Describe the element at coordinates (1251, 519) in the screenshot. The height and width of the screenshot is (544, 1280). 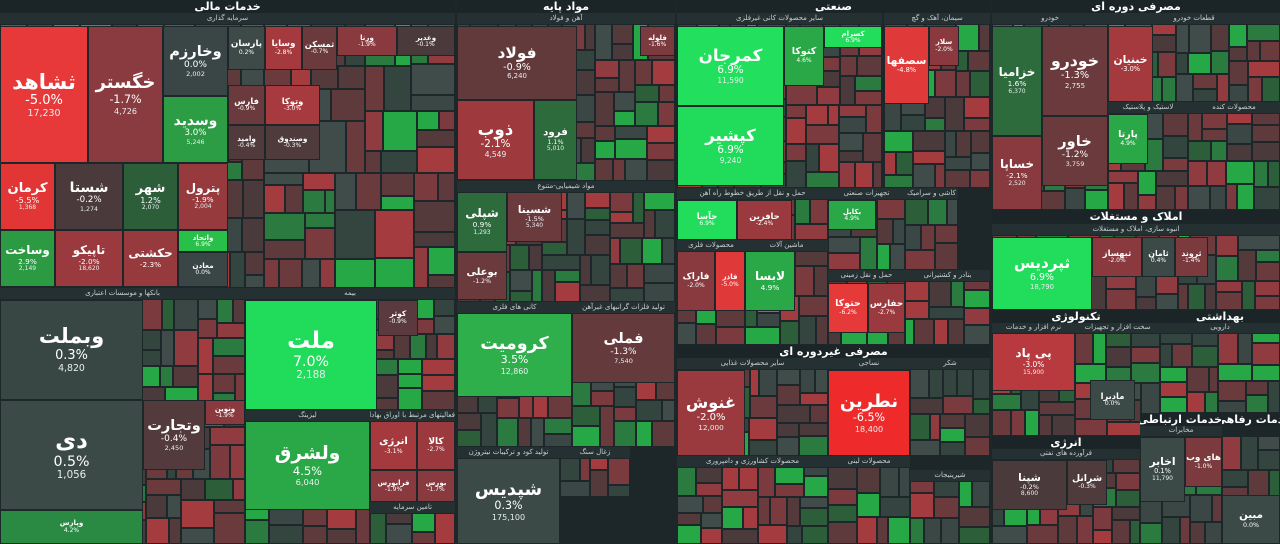
I see `stock-tile: مبین 0.0%` at that location.